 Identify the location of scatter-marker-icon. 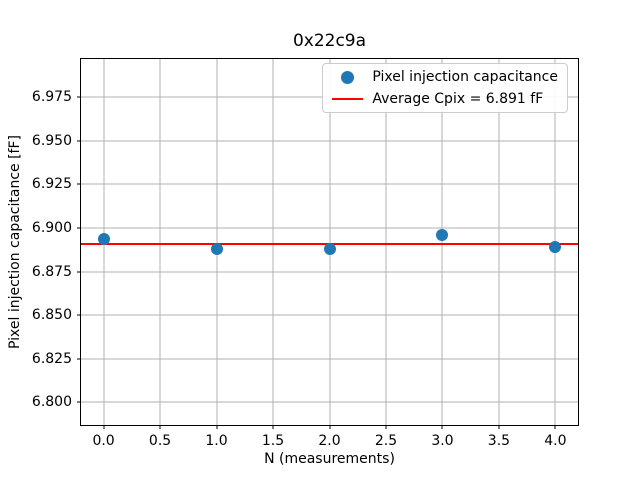
(348, 77).